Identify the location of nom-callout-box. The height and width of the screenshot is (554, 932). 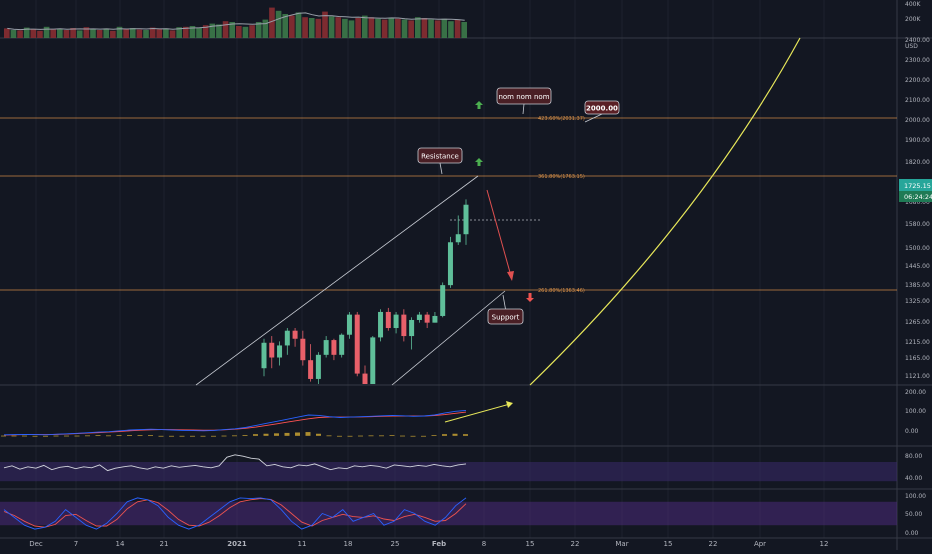
(524, 96).